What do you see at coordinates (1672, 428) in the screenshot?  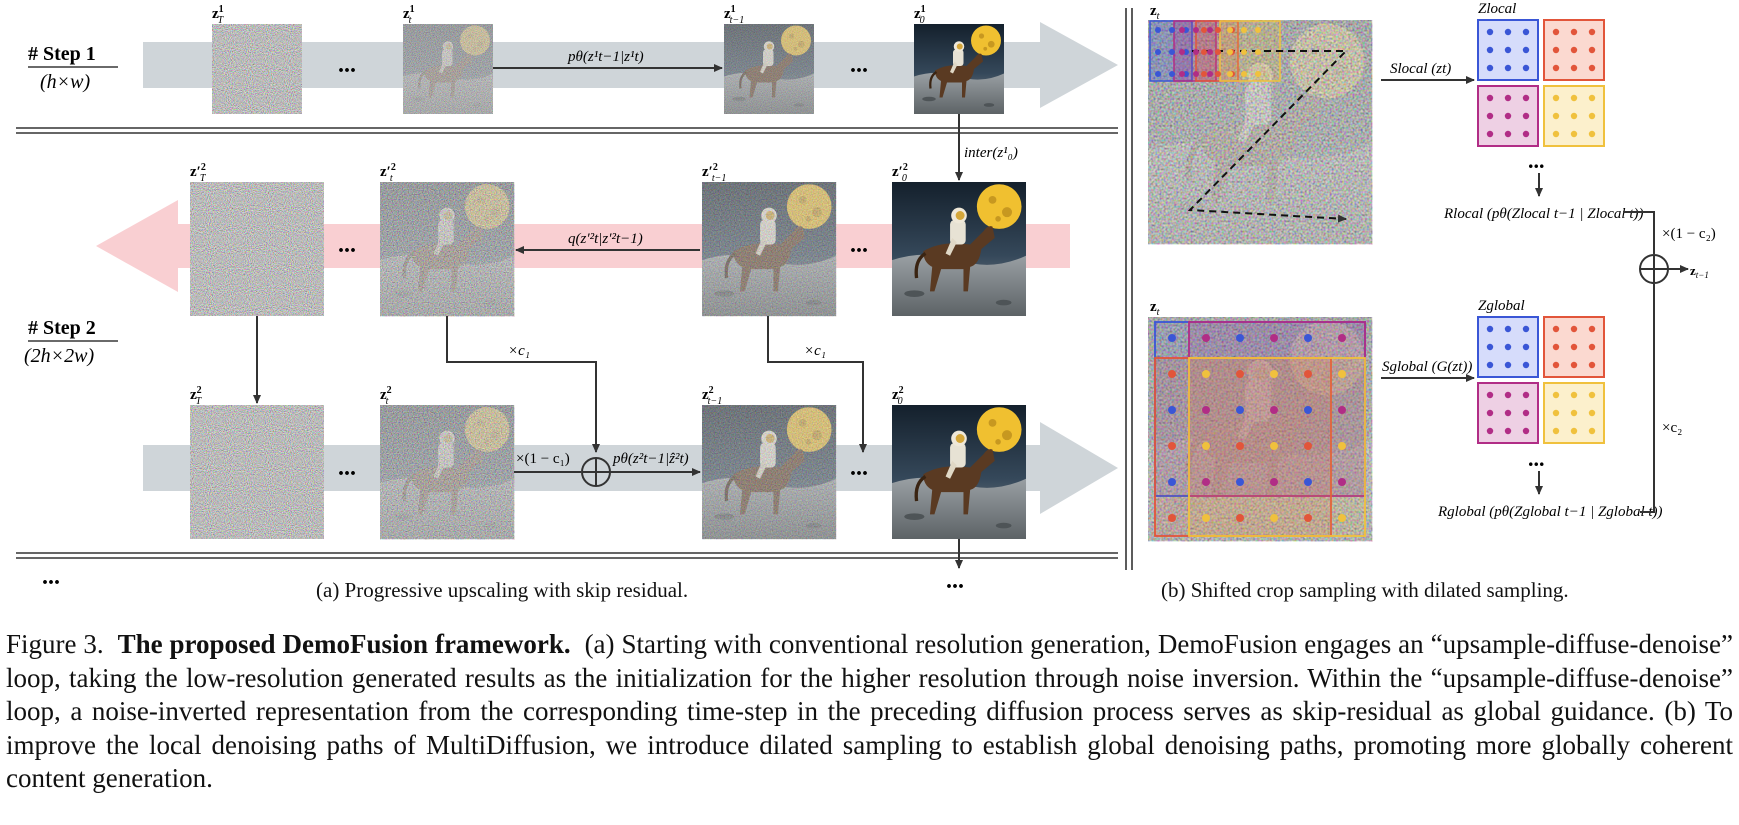 I see `times-c2-label: ×c₂` at bounding box center [1672, 428].